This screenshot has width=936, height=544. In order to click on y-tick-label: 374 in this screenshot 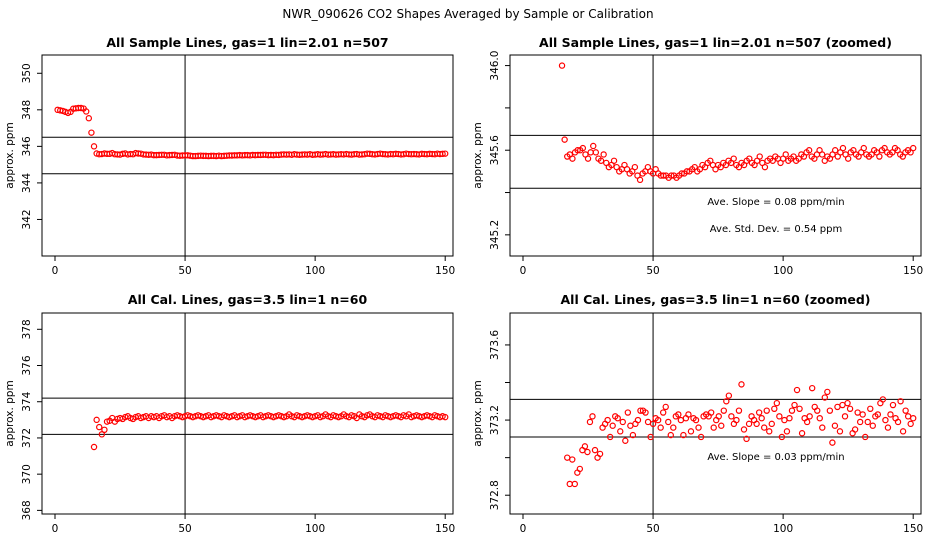, I will do `click(27, 401)`.